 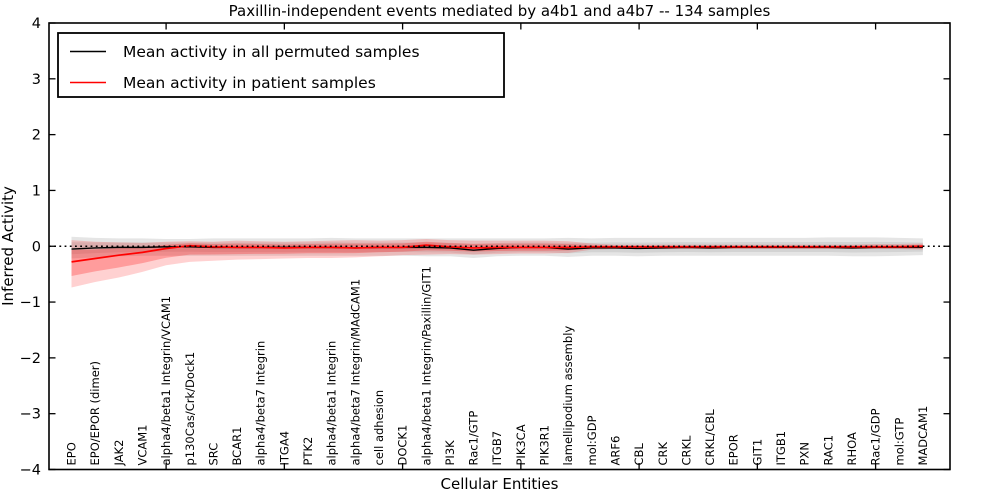 I want to click on patient-mean-line, so click(x=497, y=253).